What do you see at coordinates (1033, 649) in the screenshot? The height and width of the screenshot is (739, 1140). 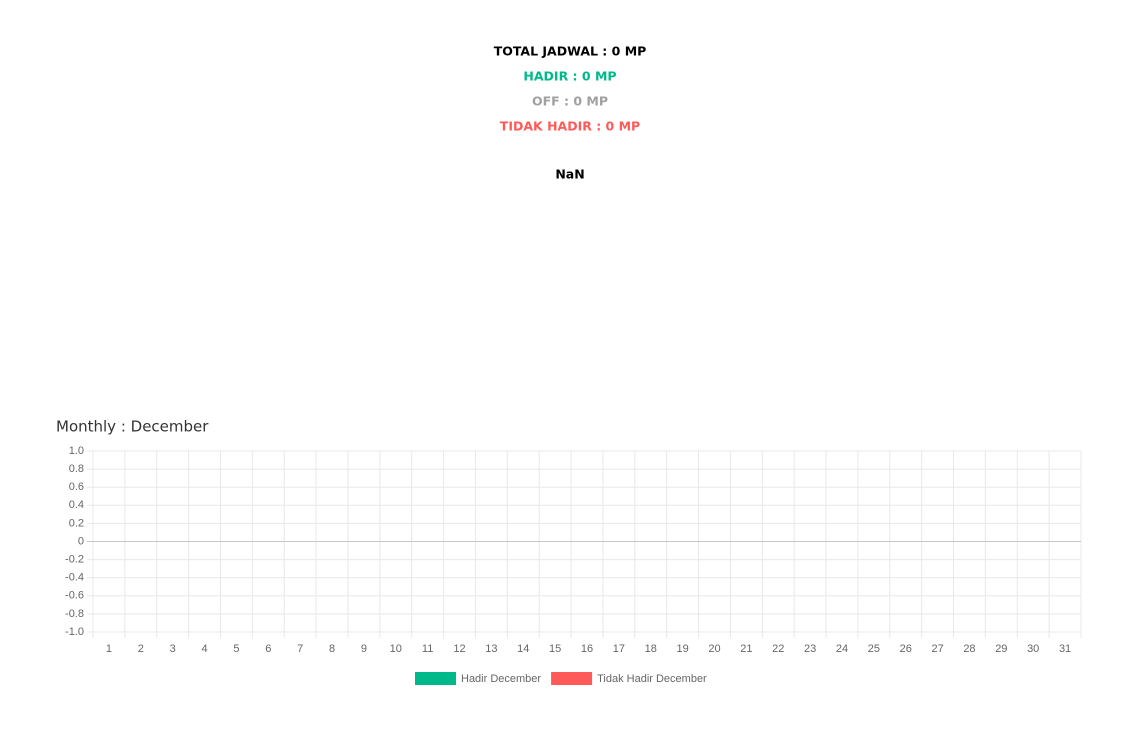 I see `x-tick-label: 30` at bounding box center [1033, 649].